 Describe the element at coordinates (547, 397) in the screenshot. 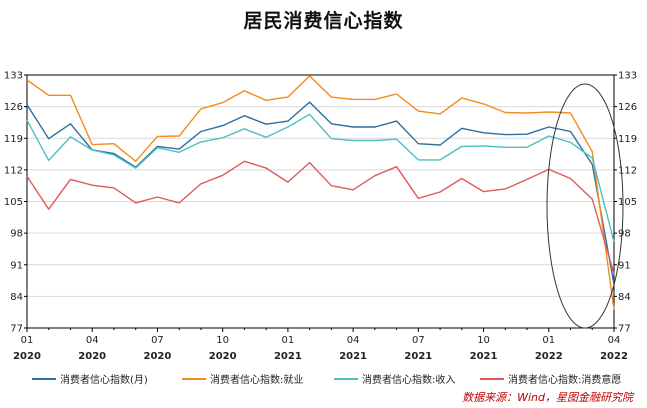

I see `source-note: 数据来源：Wind，星图金融研究院` at that location.